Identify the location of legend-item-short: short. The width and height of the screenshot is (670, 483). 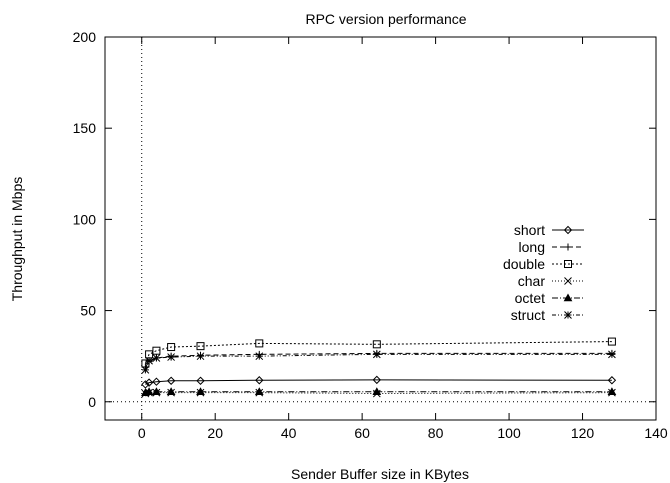
(549, 230).